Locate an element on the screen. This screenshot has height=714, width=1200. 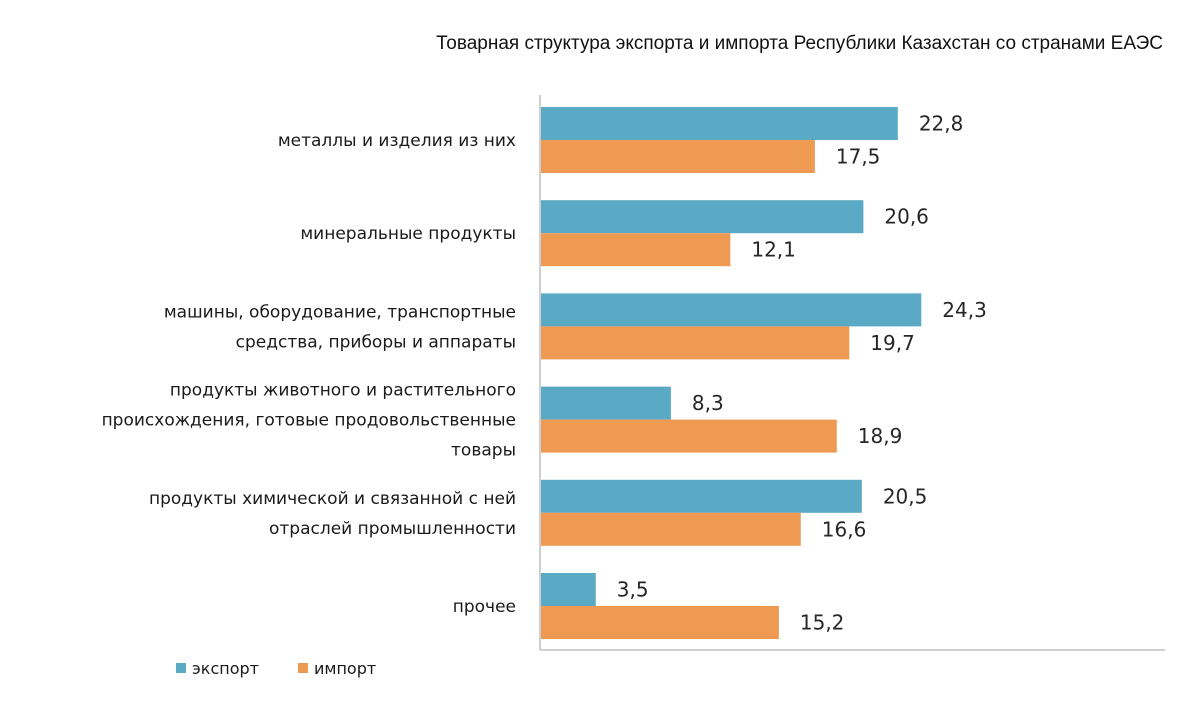
bar-экспорт-1 is located at coordinates (702, 217).